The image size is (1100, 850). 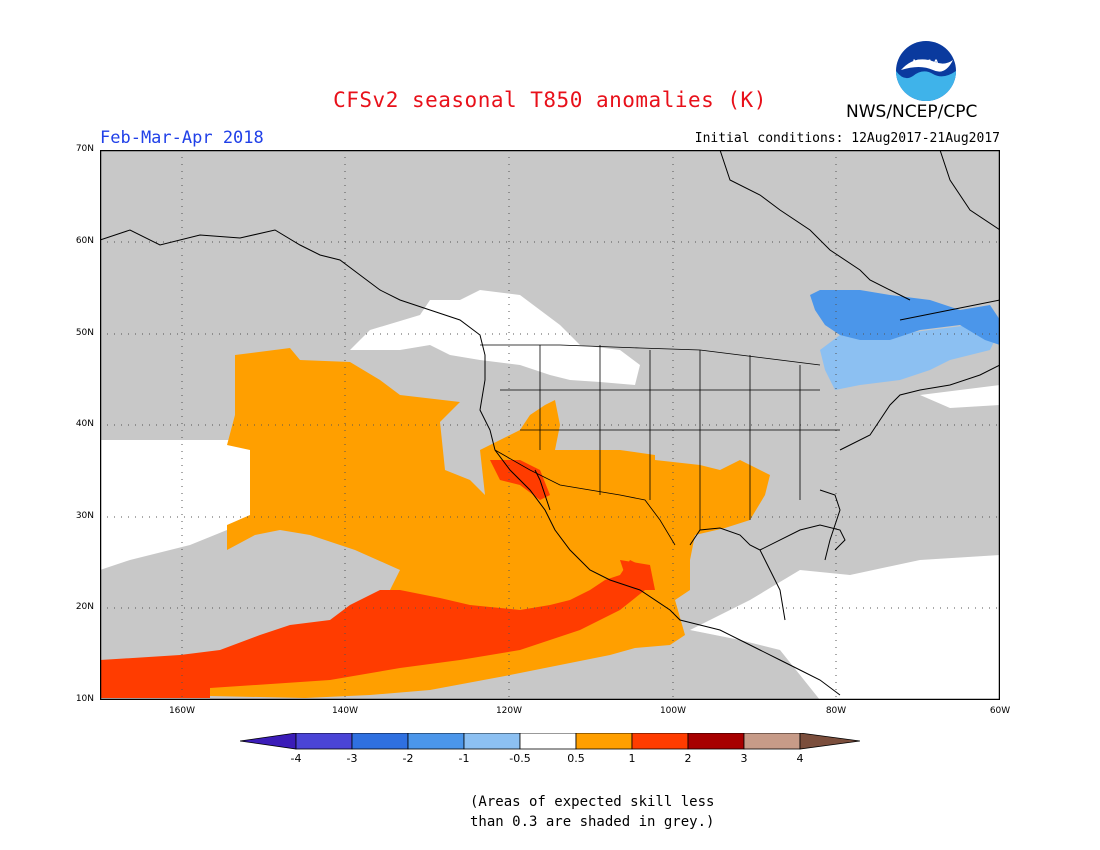 What do you see at coordinates (84, 699) in the screenshot?
I see `lat-label-10n: 10N` at bounding box center [84, 699].